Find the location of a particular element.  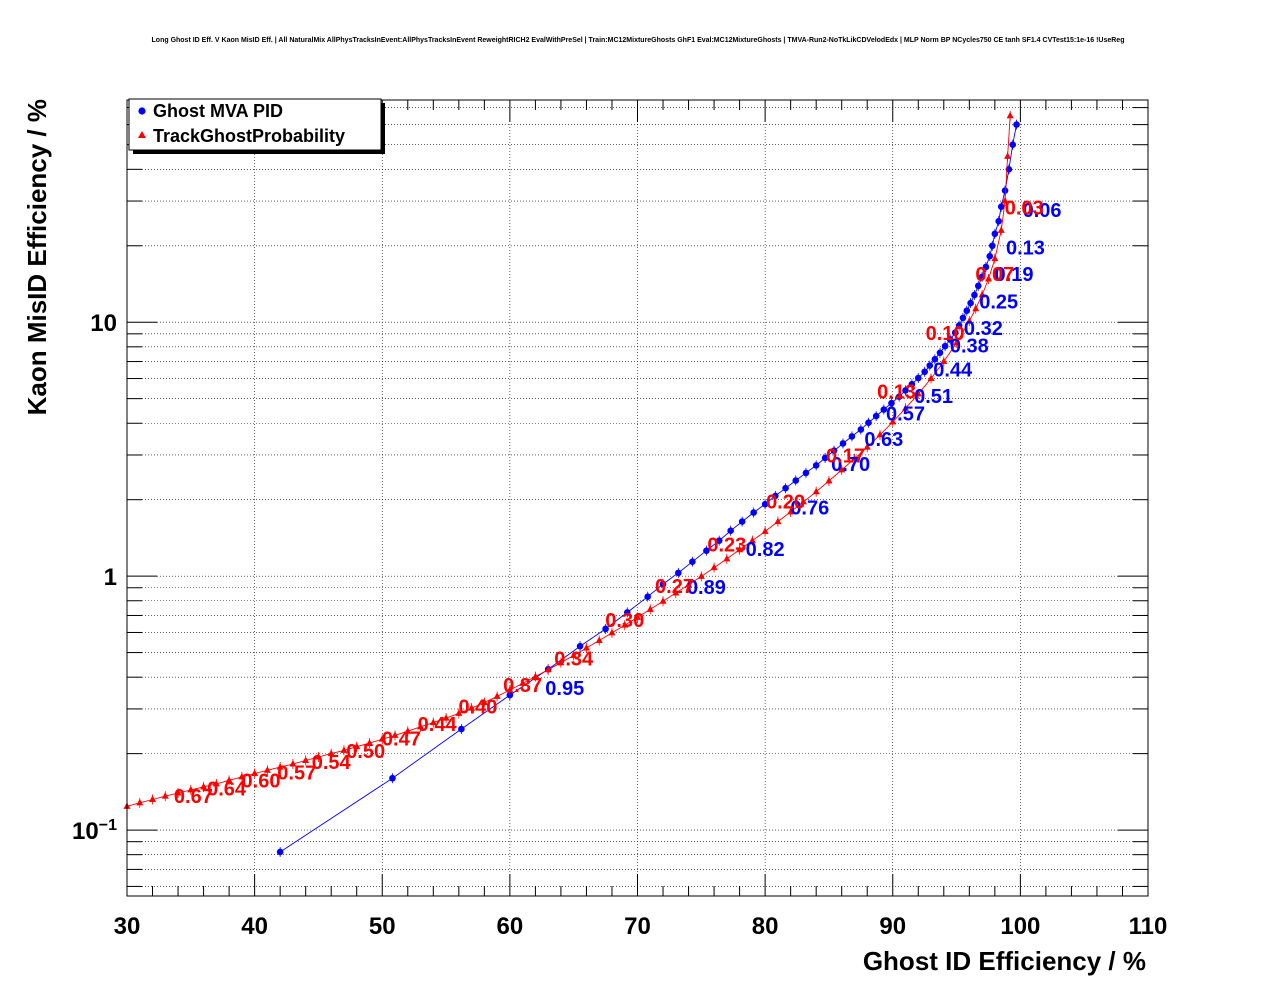

y-axis-title: Kaon MisID Efficiency / % is located at coordinates (37, 257).